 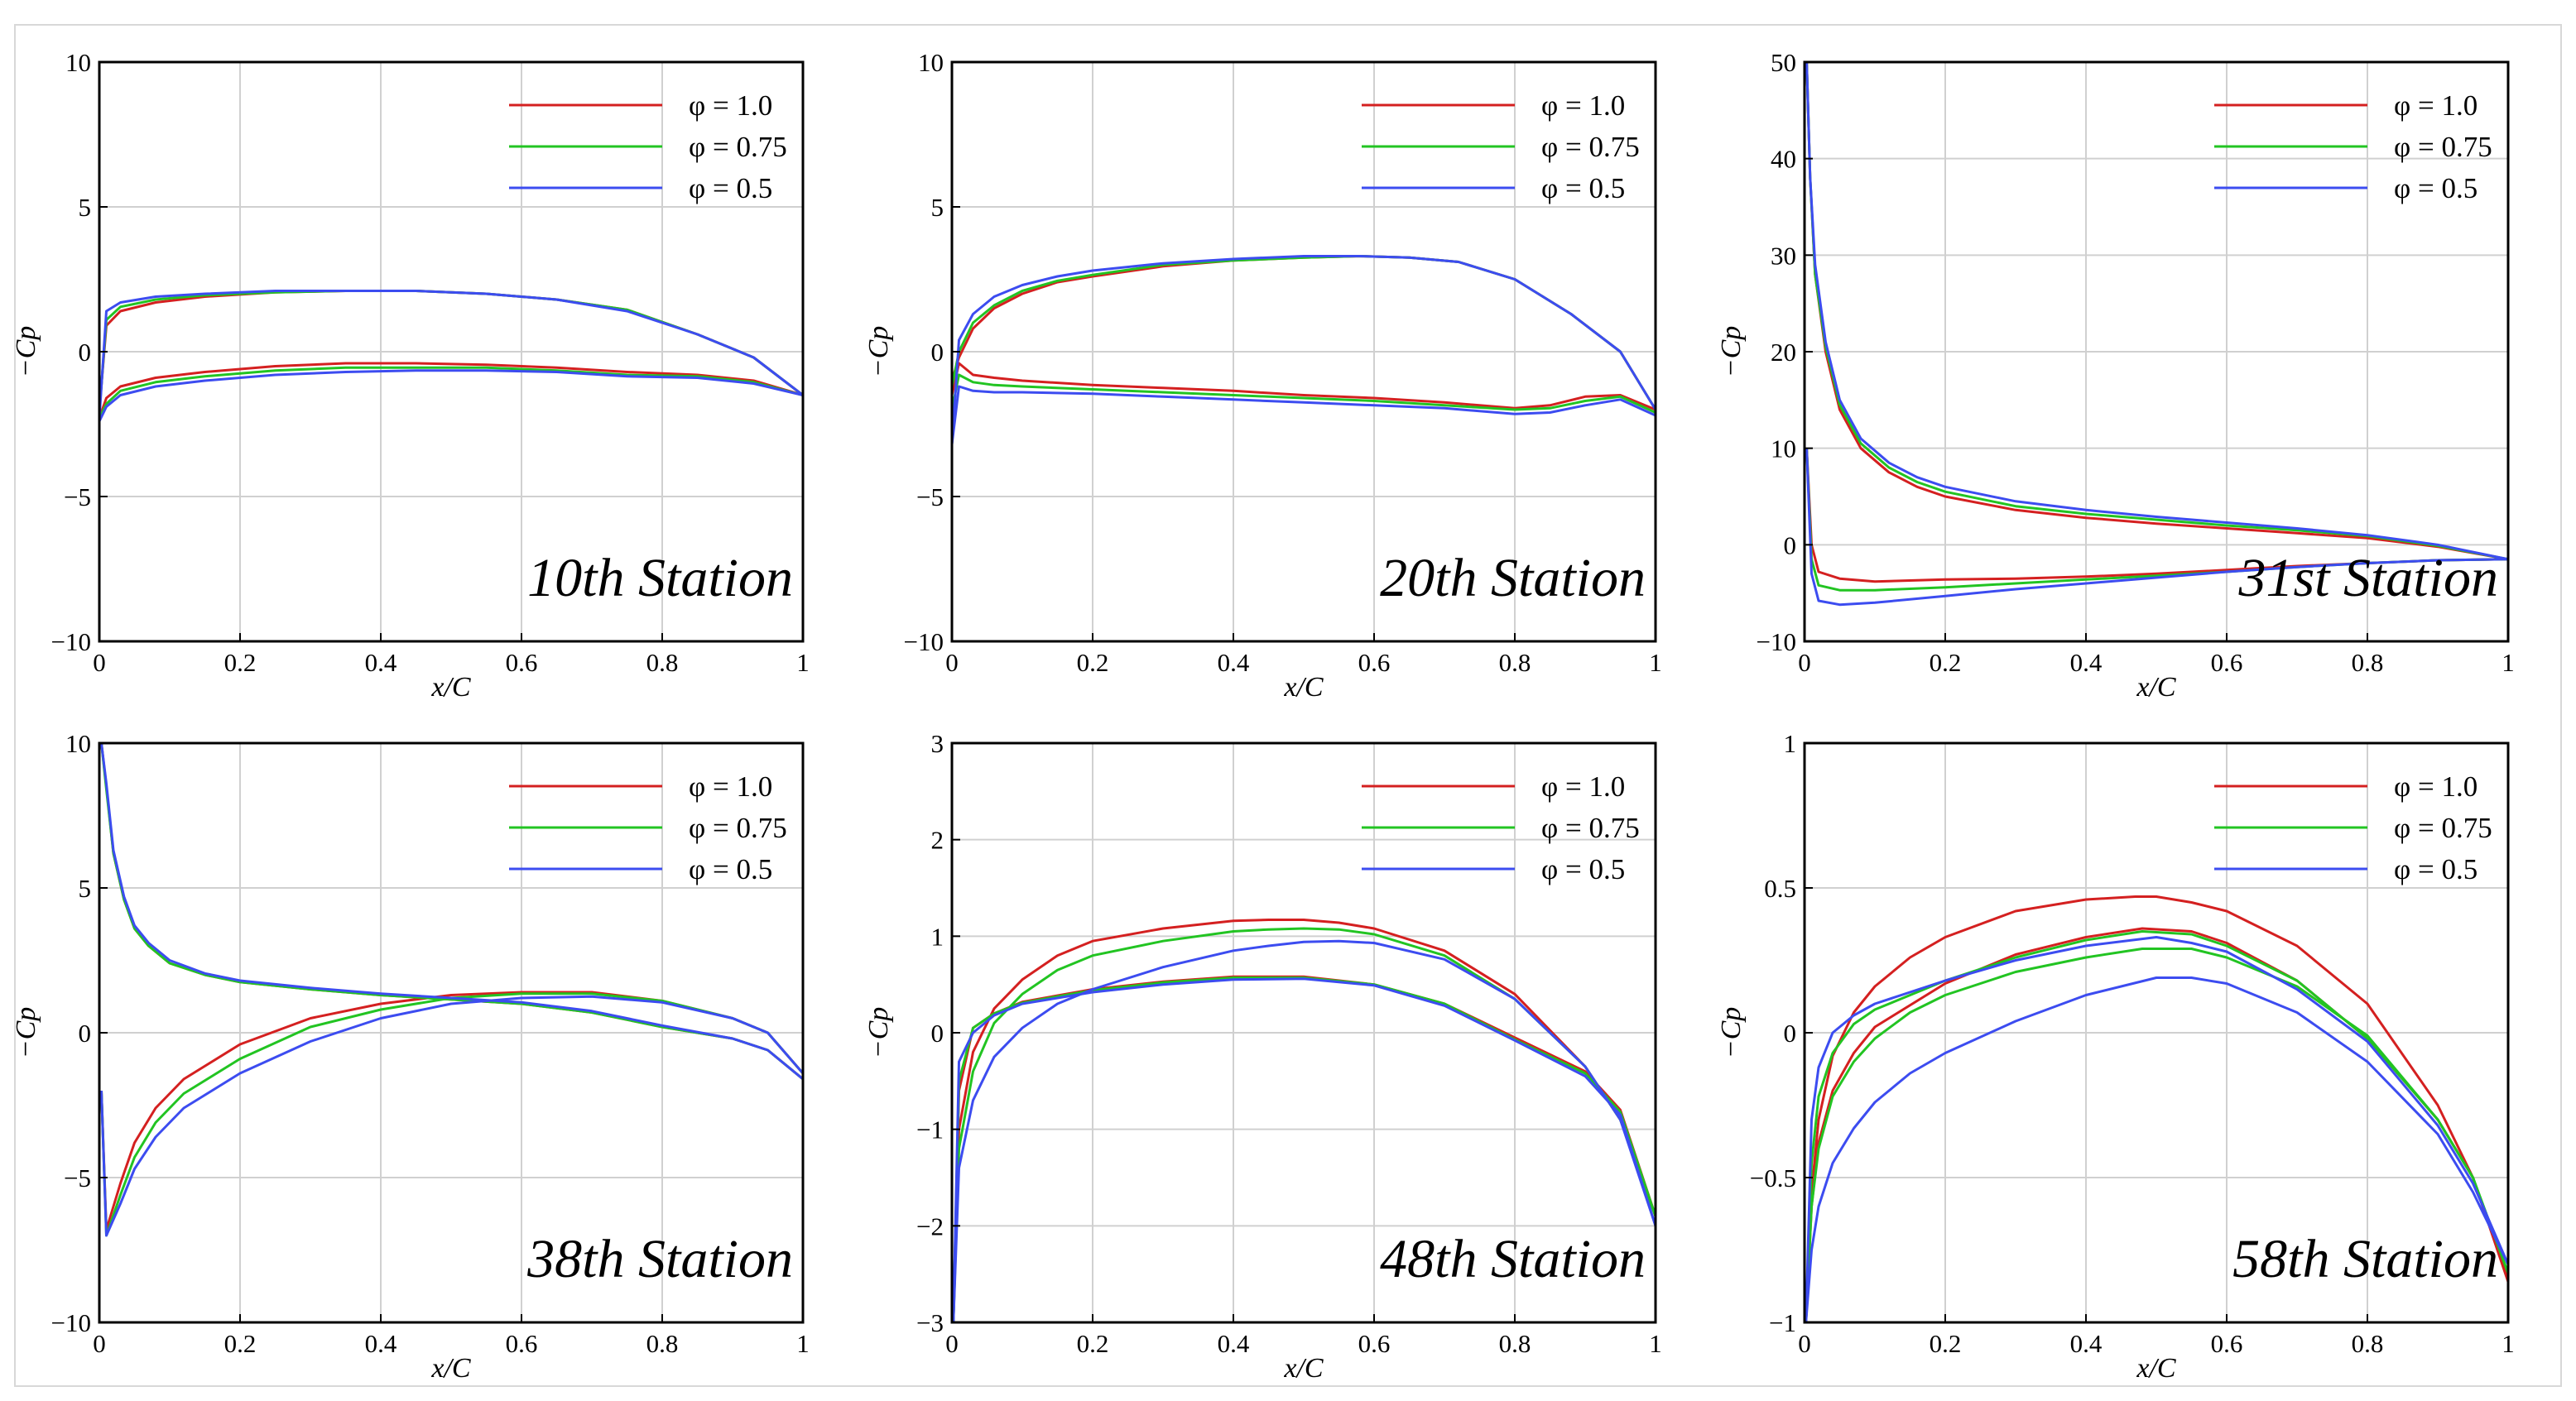 What do you see at coordinates (2365, 1259) in the screenshot?
I see `station-title: 58th Station` at bounding box center [2365, 1259].